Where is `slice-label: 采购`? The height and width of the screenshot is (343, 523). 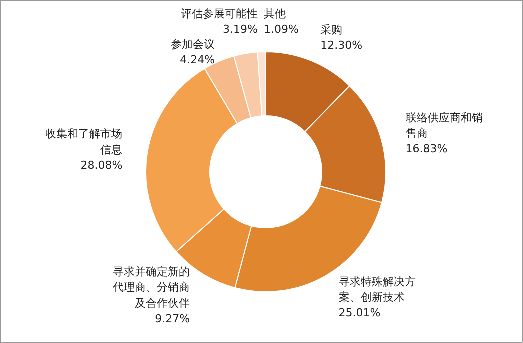
slice-label: 采购 is located at coordinates (331, 29).